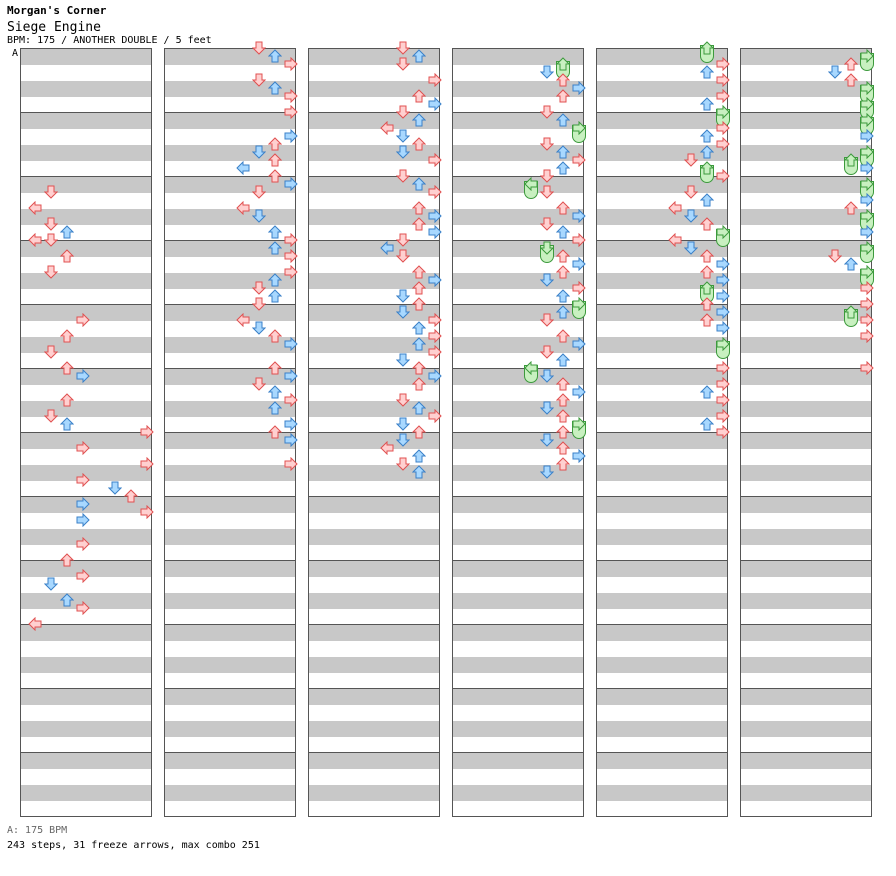 This screenshot has height=876, width=896. What do you see at coordinates (54, 27) in the screenshot?
I see `song-title: Siege Engine` at bounding box center [54, 27].